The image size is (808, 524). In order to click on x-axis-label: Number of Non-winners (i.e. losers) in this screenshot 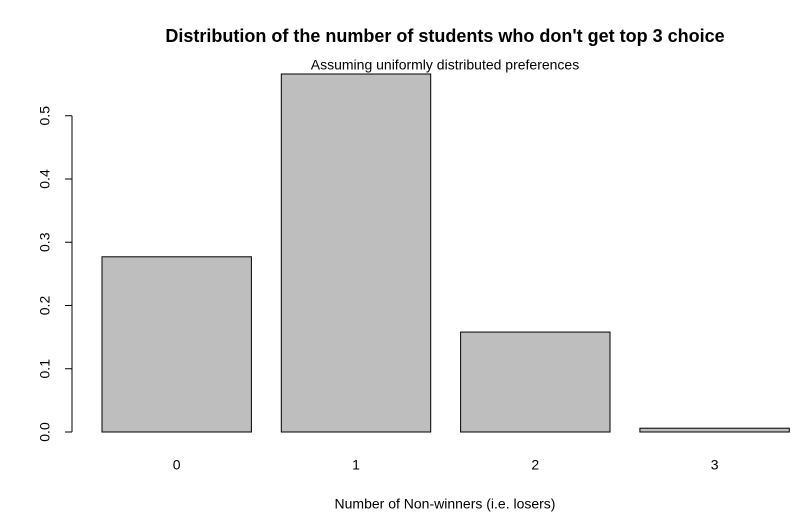, I will do `click(445, 504)`.